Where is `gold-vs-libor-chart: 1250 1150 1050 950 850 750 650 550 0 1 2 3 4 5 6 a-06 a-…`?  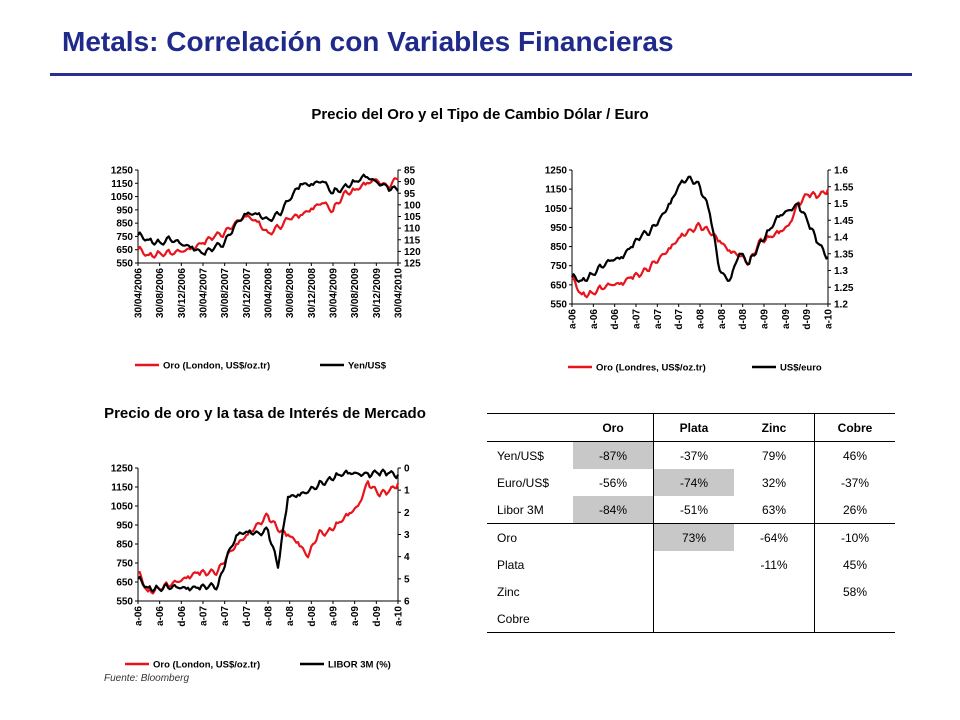 gold-vs-libor-chart: 1250 1150 1050 950 850 750 650 550 0 1 2 3 4 5 6 a-06 a-… is located at coordinates (260, 567).